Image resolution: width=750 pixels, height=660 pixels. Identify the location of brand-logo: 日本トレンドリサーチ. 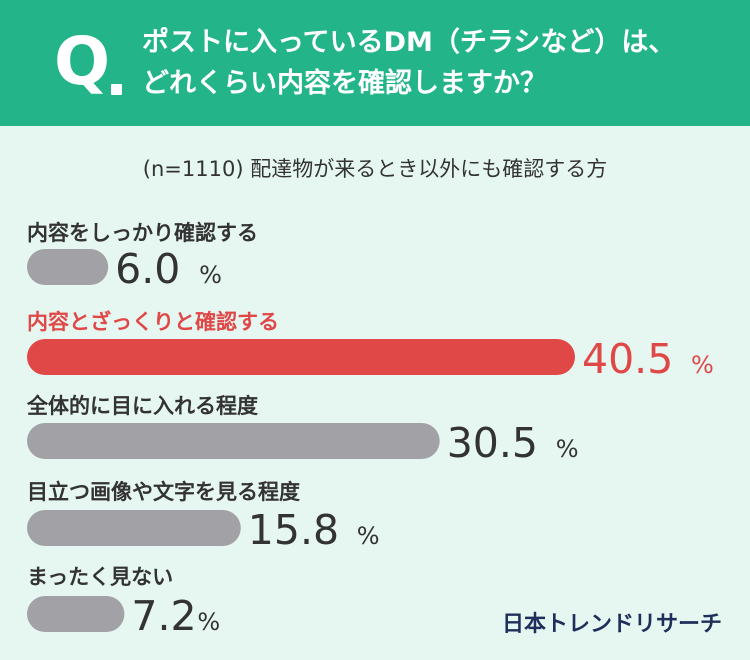
(611, 624).